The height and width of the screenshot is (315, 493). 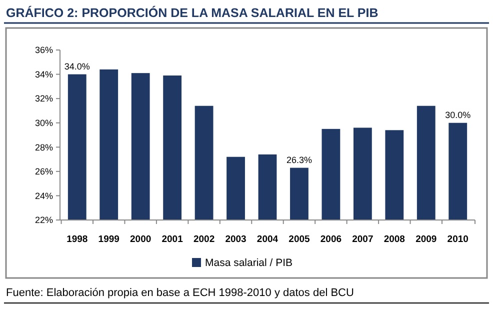 I want to click on x-tick-label: 2004, so click(x=267, y=239).